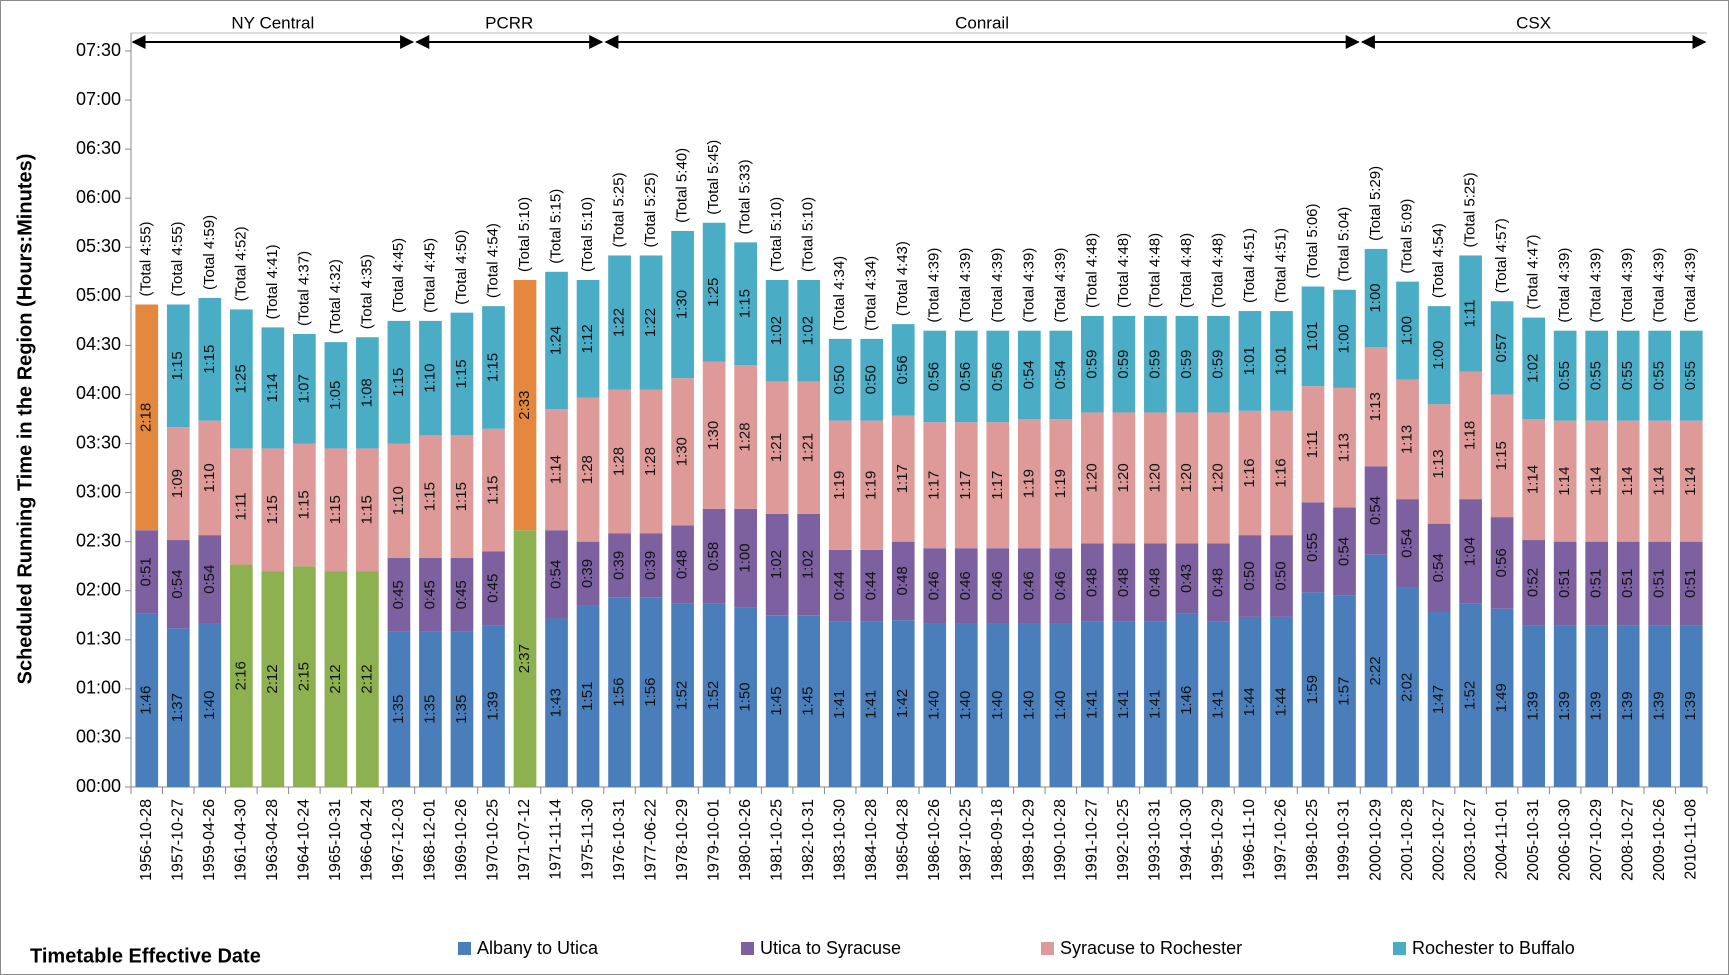  I want to click on segment-label: 0:48, so click(1091, 582).